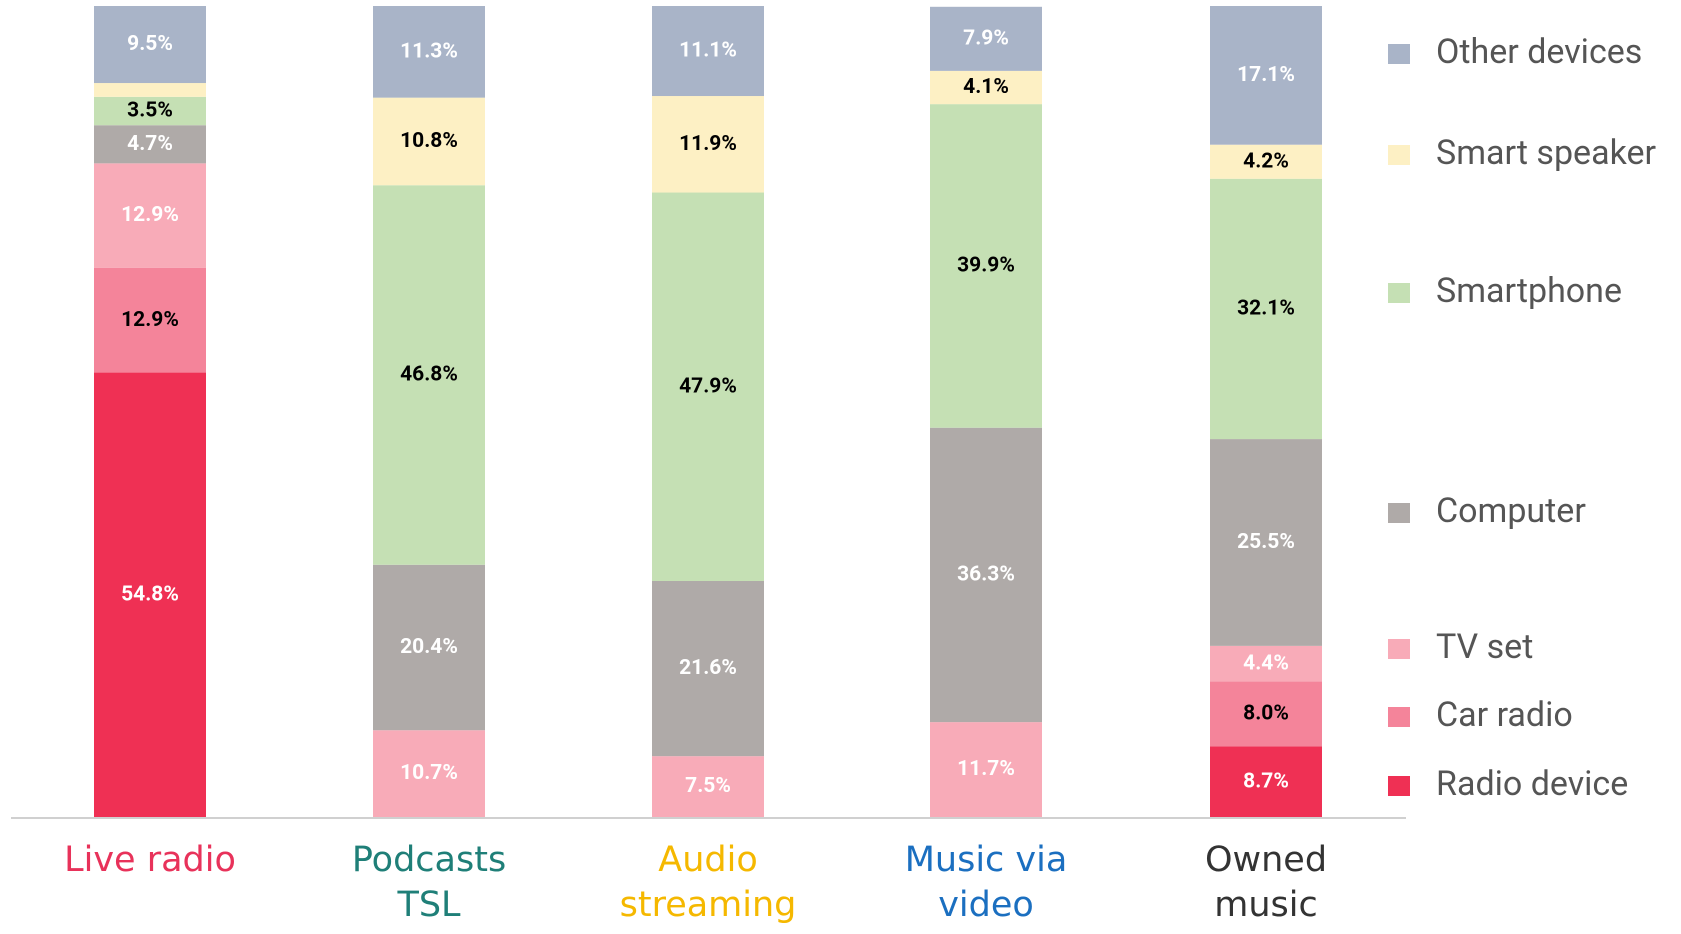 The image size is (1681, 934). I want to click on value-label: 25.5%, so click(1266, 542).